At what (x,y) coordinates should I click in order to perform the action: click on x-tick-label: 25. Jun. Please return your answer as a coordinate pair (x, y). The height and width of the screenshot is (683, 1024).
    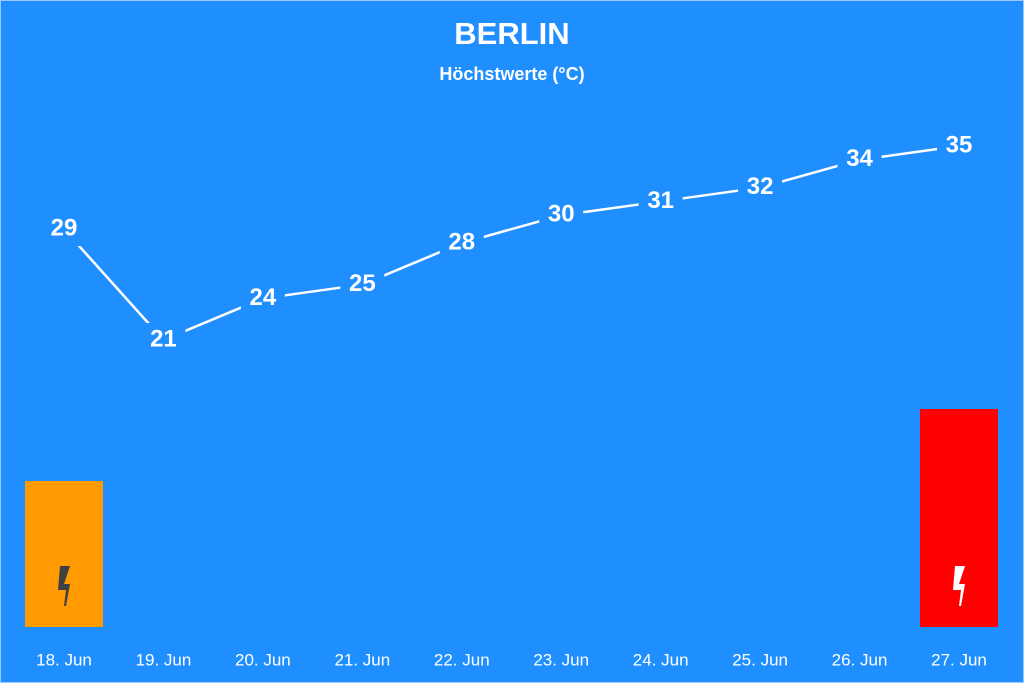
    Looking at the image, I should click on (760, 659).